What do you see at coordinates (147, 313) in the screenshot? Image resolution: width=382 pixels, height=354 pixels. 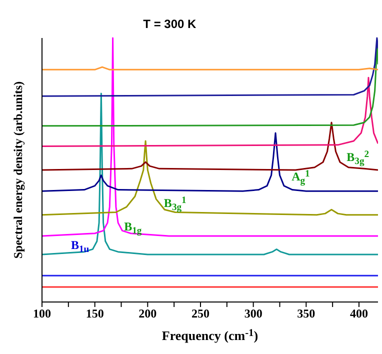 I see `x-tick-label: 200` at bounding box center [147, 313].